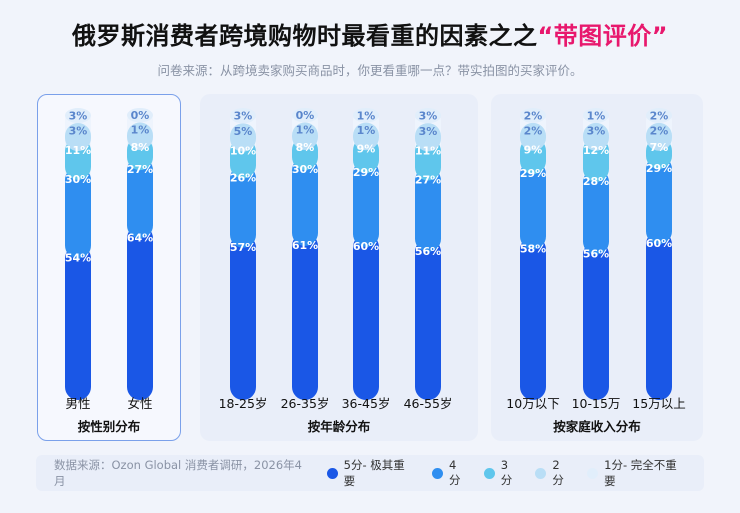  I want to click on legend-item-5: 5分- 极其重要, so click(371, 473).